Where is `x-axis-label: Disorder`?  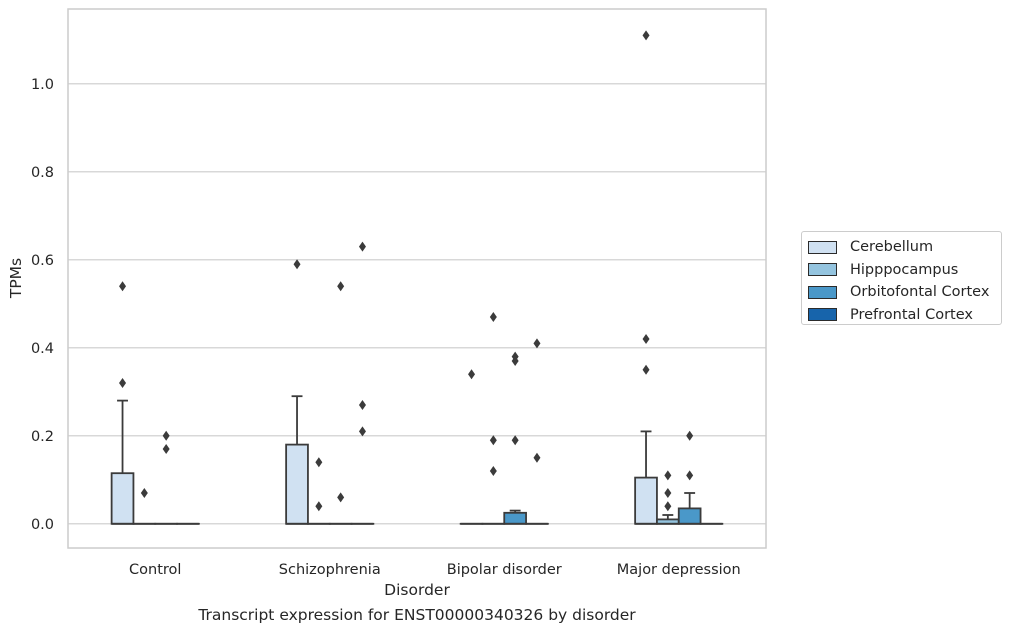
x-axis-label: Disorder is located at coordinates (417, 590).